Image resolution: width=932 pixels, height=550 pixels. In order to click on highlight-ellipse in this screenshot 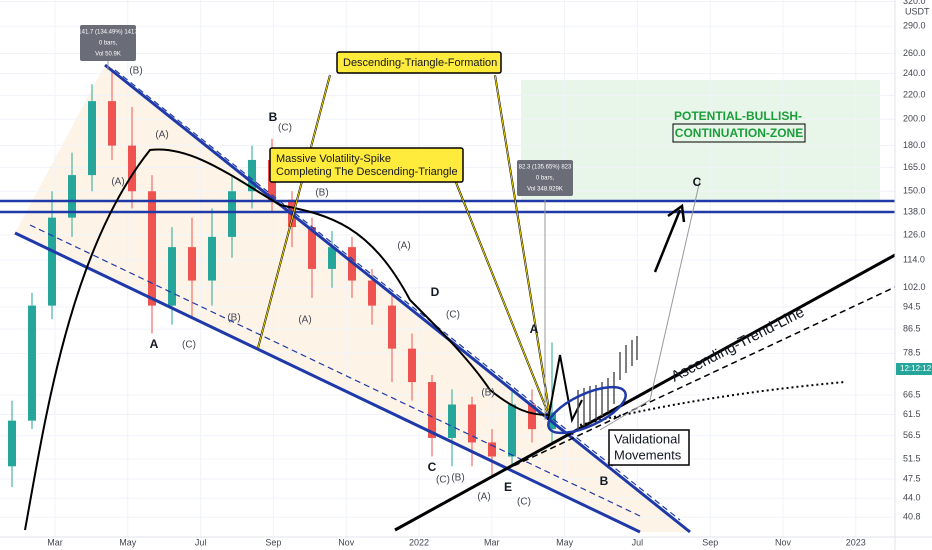, I will do `click(587, 410)`.